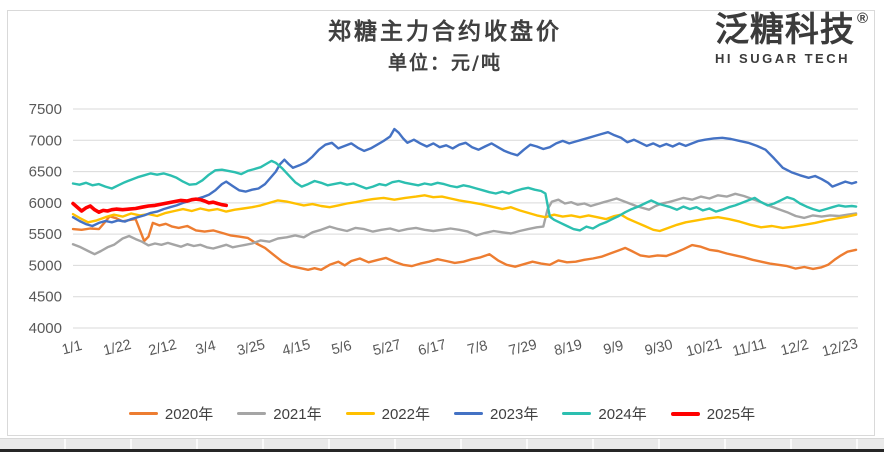  What do you see at coordinates (862, 18) in the screenshot?
I see `registered-trademark-icon: ®` at bounding box center [862, 18].